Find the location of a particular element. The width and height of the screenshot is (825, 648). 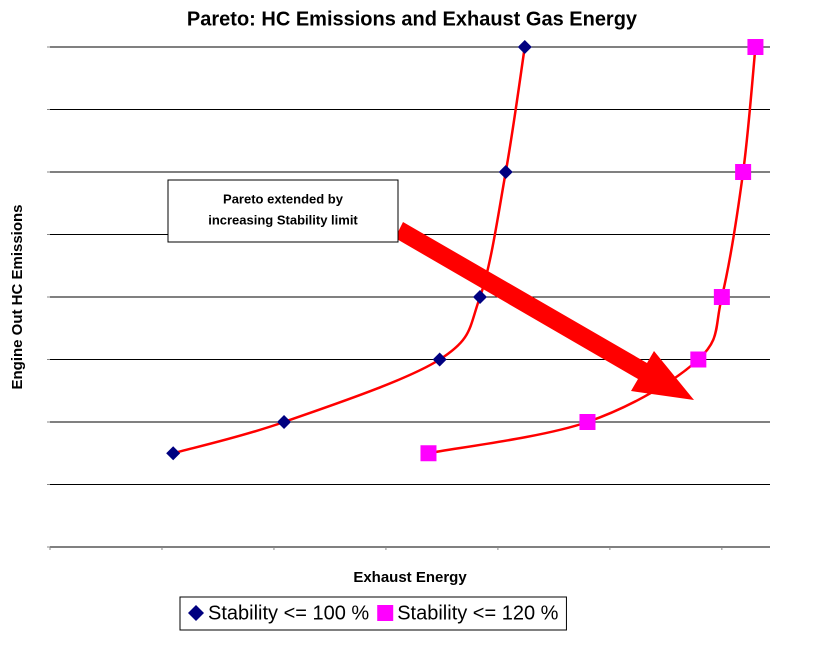

annotation-arrow is located at coordinates (544, 311).